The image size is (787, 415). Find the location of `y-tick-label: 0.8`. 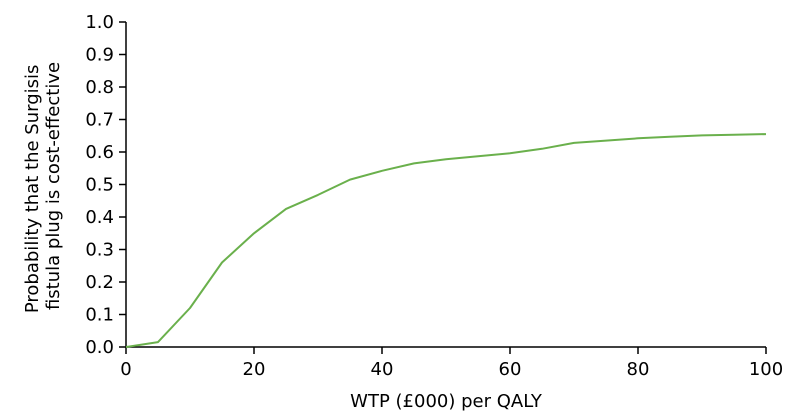

y-tick-label: 0.8 is located at coordinates (99, 87).